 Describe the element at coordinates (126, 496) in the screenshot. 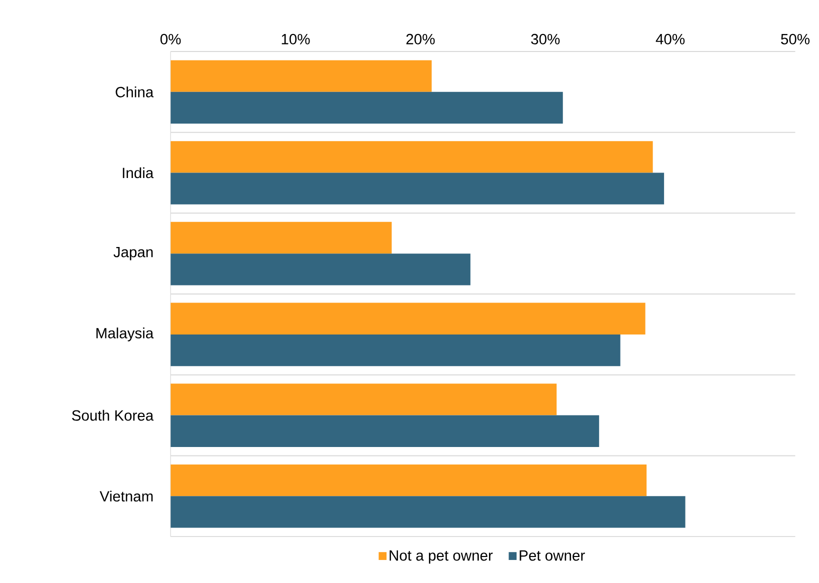

I see `y-tick-label: Vietnam` at that location.